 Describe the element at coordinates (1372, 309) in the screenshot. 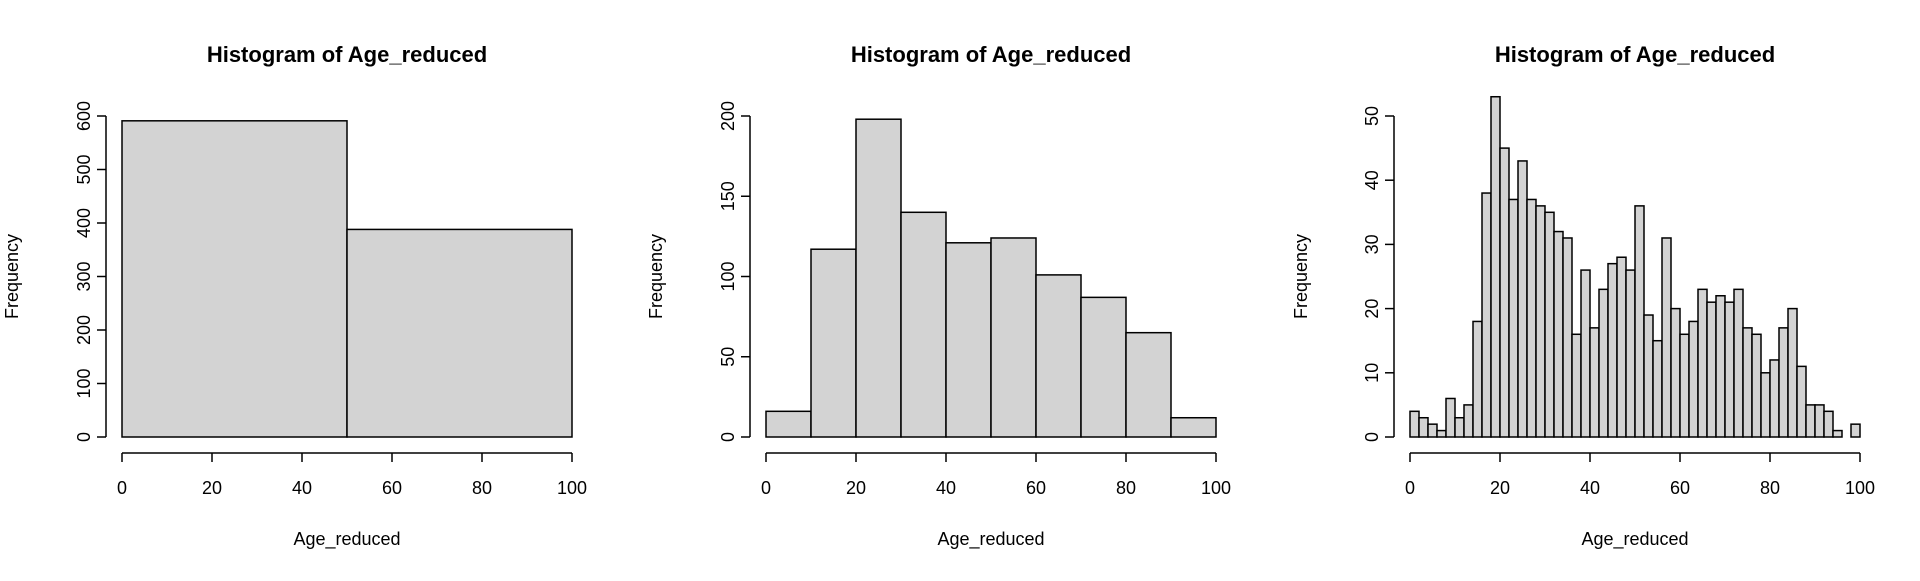

I see `y-tick-label: 20` at that location.